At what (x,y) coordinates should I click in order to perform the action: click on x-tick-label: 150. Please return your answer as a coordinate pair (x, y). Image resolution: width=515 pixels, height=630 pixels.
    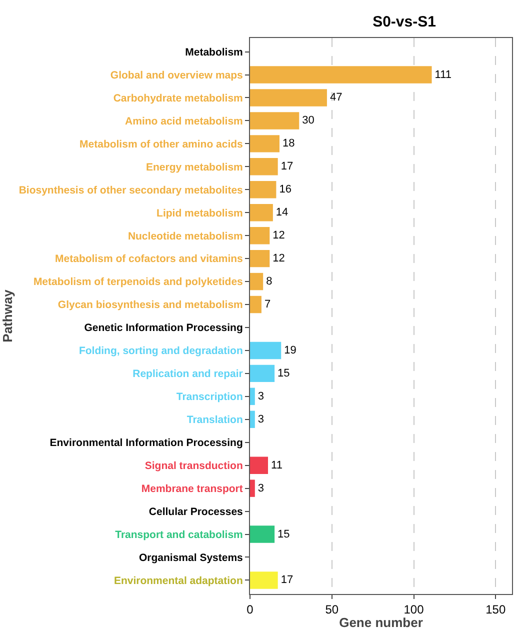
    Looking at the image, I should click on (496, 609).